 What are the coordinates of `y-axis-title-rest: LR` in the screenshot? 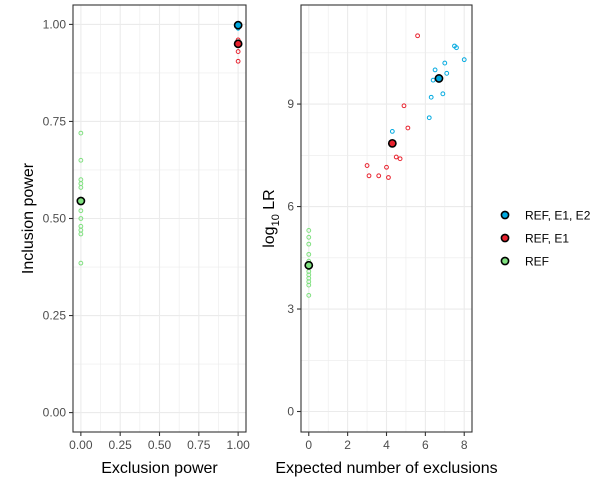 It's located at (269, 201).